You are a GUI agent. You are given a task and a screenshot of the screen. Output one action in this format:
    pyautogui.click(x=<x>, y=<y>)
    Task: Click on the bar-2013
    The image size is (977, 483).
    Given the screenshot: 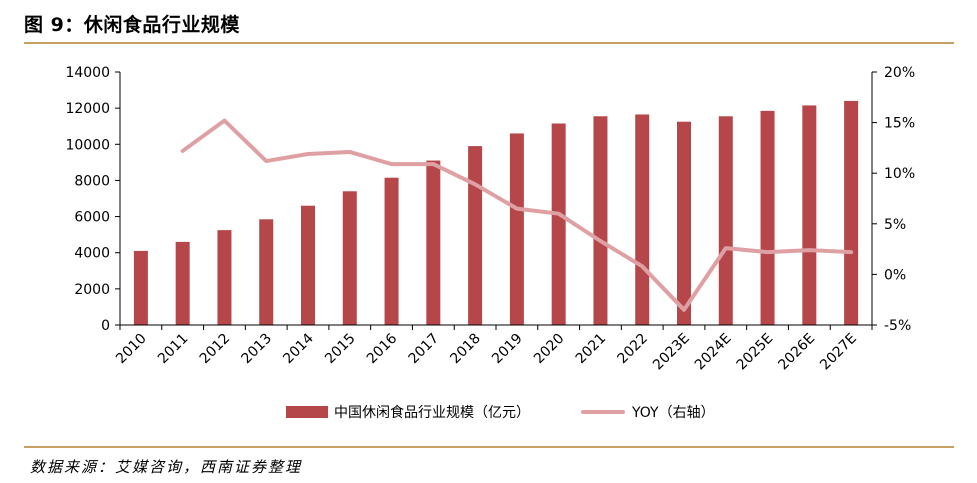 What is the action you would take?
    pyautogui.click(x=266, y=272)
    